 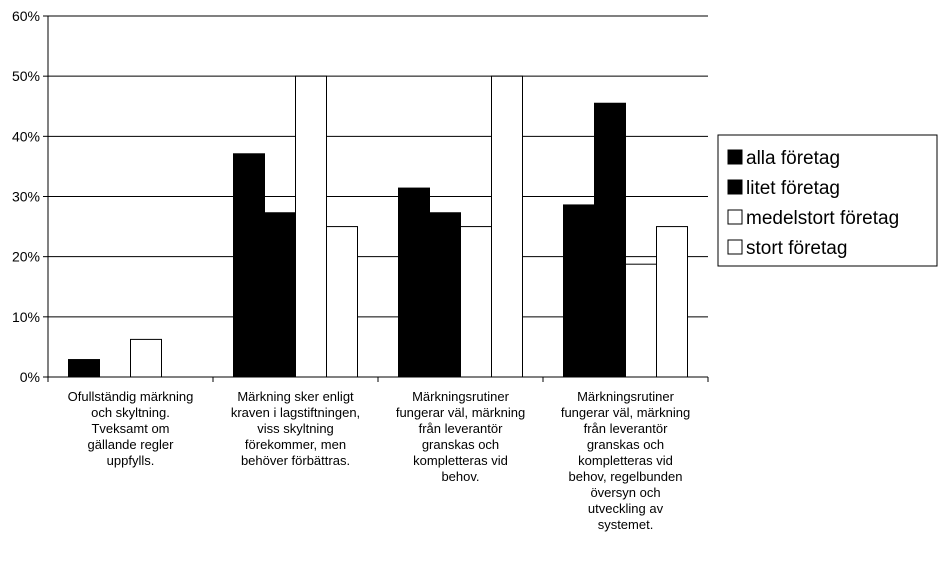 I want to click on y-tick-label: 50%, so click(x=26, y=76).